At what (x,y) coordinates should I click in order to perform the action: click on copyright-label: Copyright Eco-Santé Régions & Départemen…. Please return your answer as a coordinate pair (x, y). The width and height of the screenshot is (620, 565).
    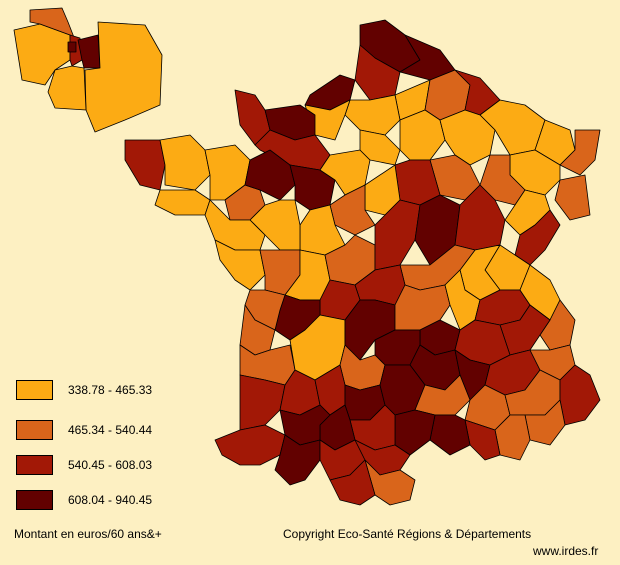
    Looking at the image, I should click on (407, 534).